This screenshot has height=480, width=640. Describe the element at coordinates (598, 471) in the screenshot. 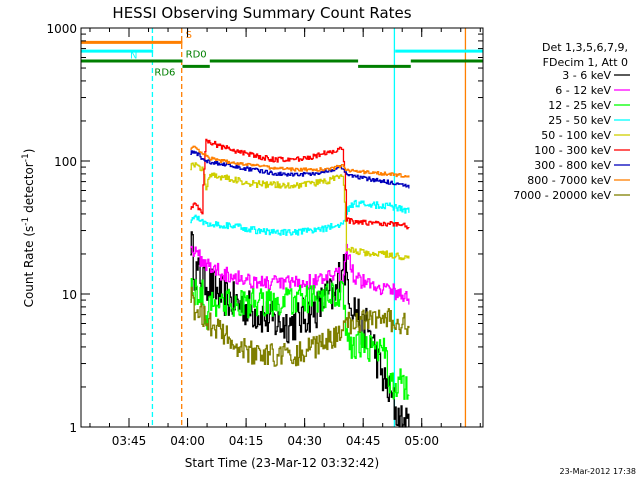

I see `footer-date: 23-Mar-2012 17:38` at that location.